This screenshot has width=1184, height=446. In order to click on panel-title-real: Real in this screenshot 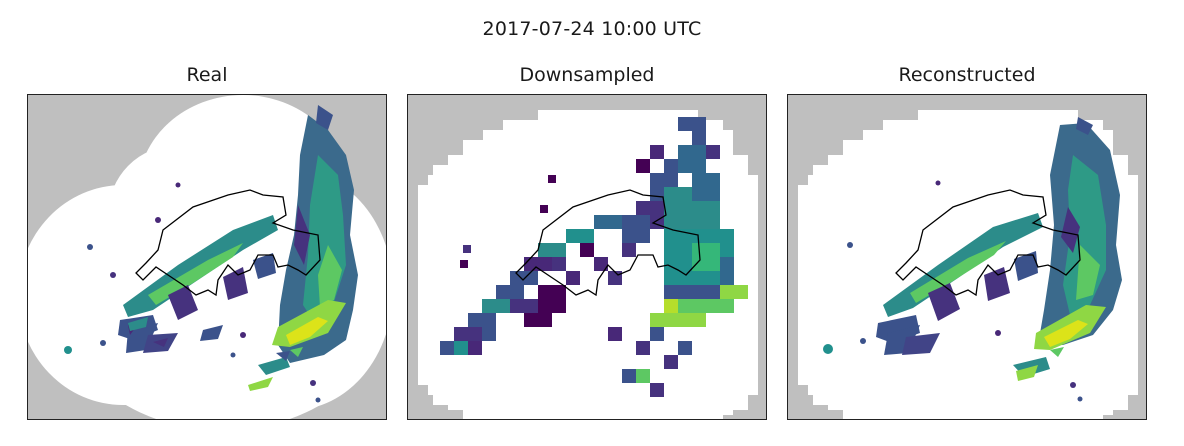, I will do `click(207, 75)`.